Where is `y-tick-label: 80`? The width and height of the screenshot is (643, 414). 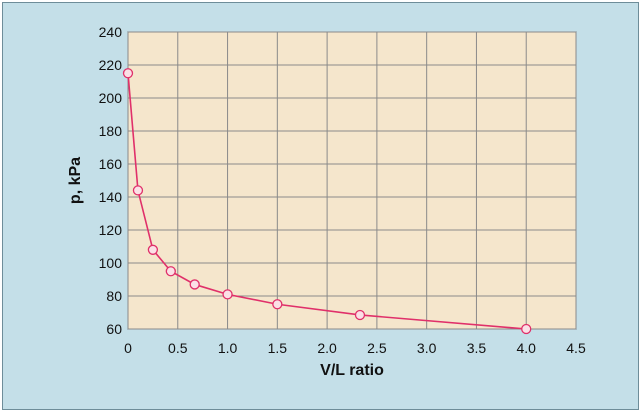
y-tick-label: 80 is located at coordinates (114, 296).